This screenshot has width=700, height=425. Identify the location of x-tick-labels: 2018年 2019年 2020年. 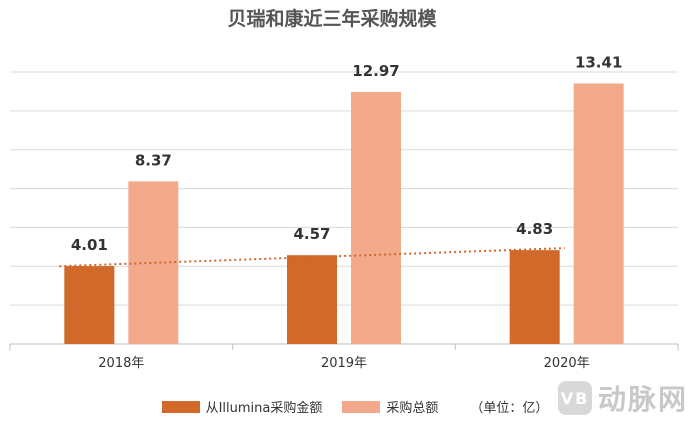
(344, 357).